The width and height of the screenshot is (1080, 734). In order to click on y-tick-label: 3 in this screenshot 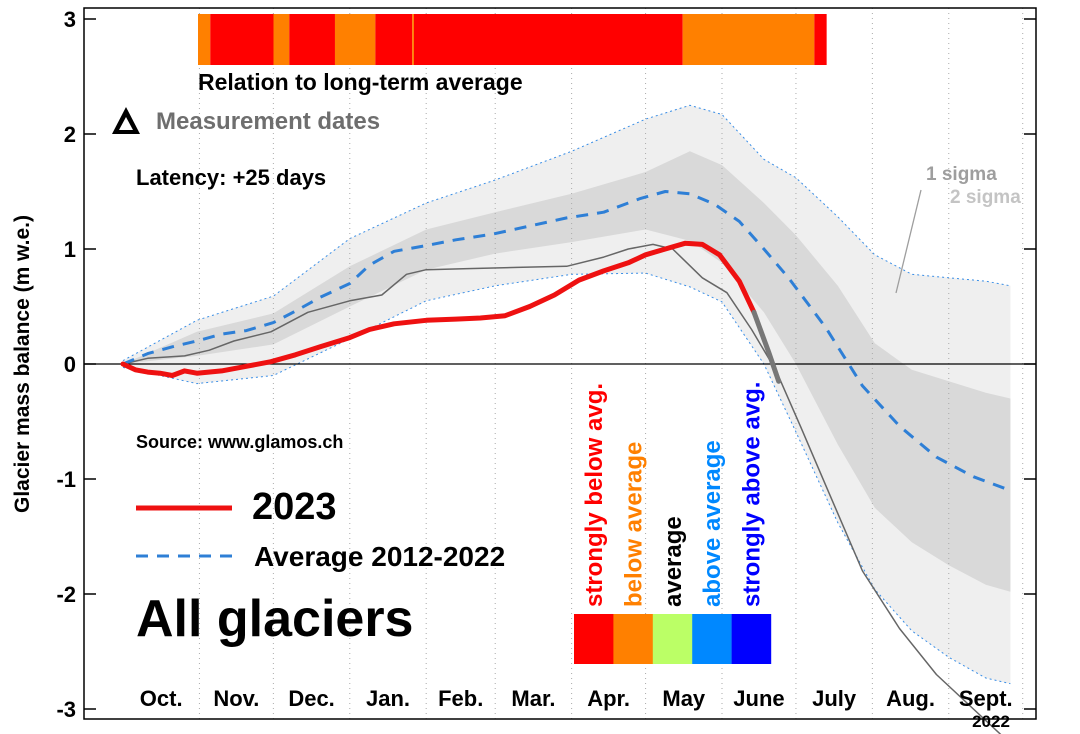, I will do `click(70, 19)`.